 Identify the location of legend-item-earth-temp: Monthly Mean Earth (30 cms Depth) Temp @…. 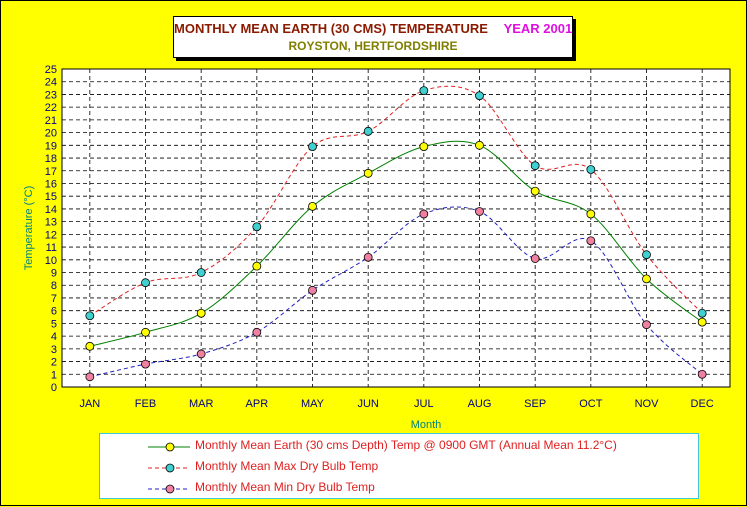
(399, 446).